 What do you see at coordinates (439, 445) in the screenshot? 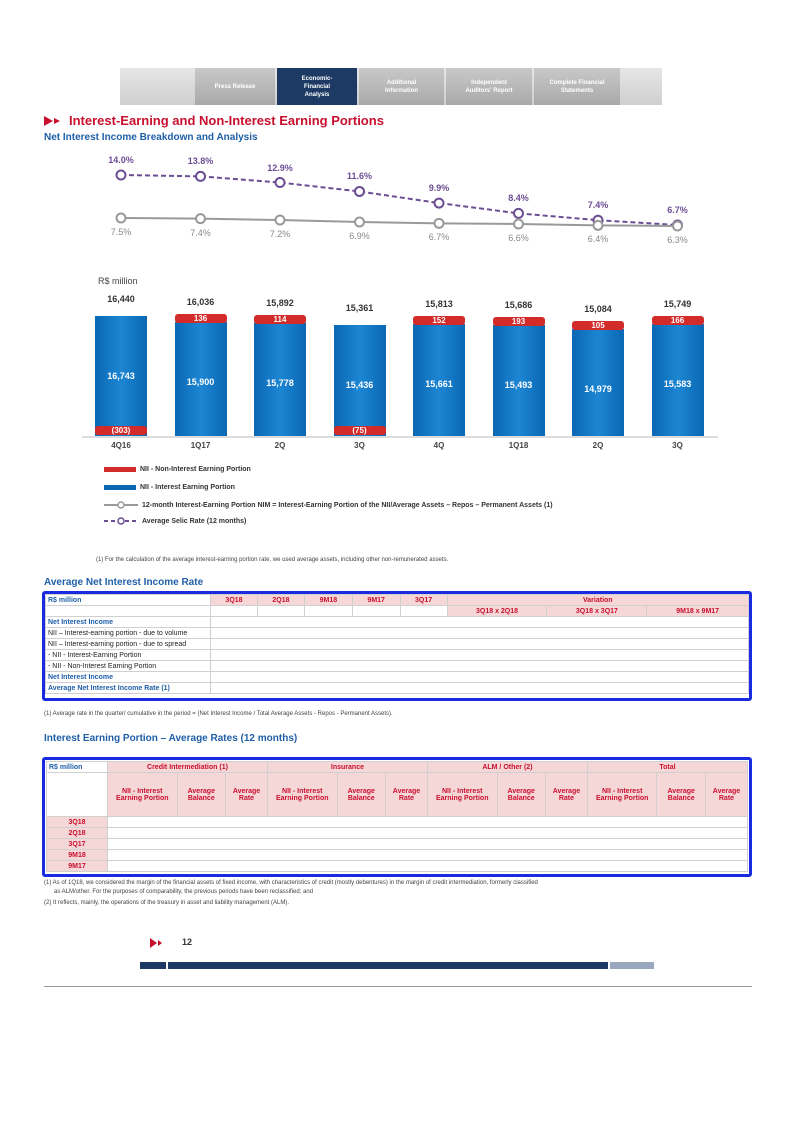
I see `x-tick-label: 4Q` at bounding box center [439, 445].